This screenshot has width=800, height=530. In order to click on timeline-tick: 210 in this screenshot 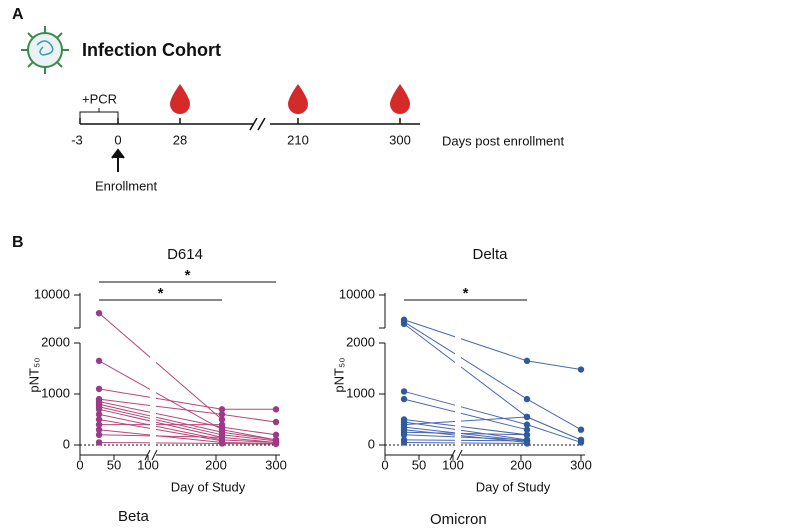, I will do `click(298, 139)`.